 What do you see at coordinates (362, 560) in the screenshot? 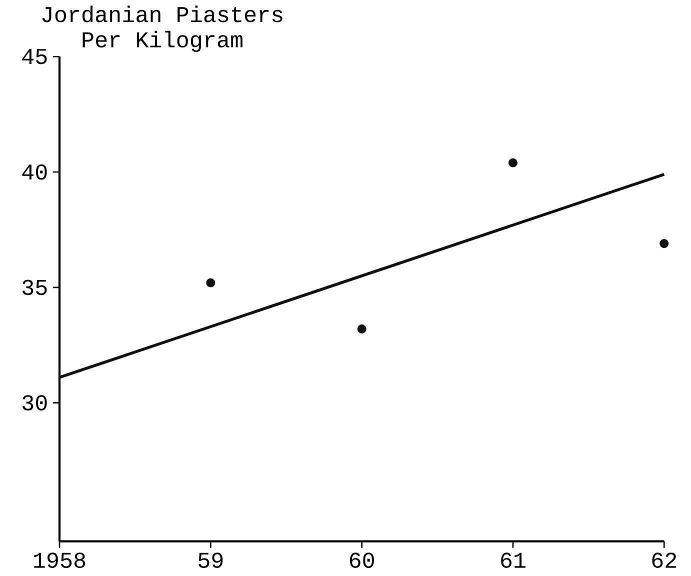
I see `x-tick-label: 60` at bounding box center [362, 560].